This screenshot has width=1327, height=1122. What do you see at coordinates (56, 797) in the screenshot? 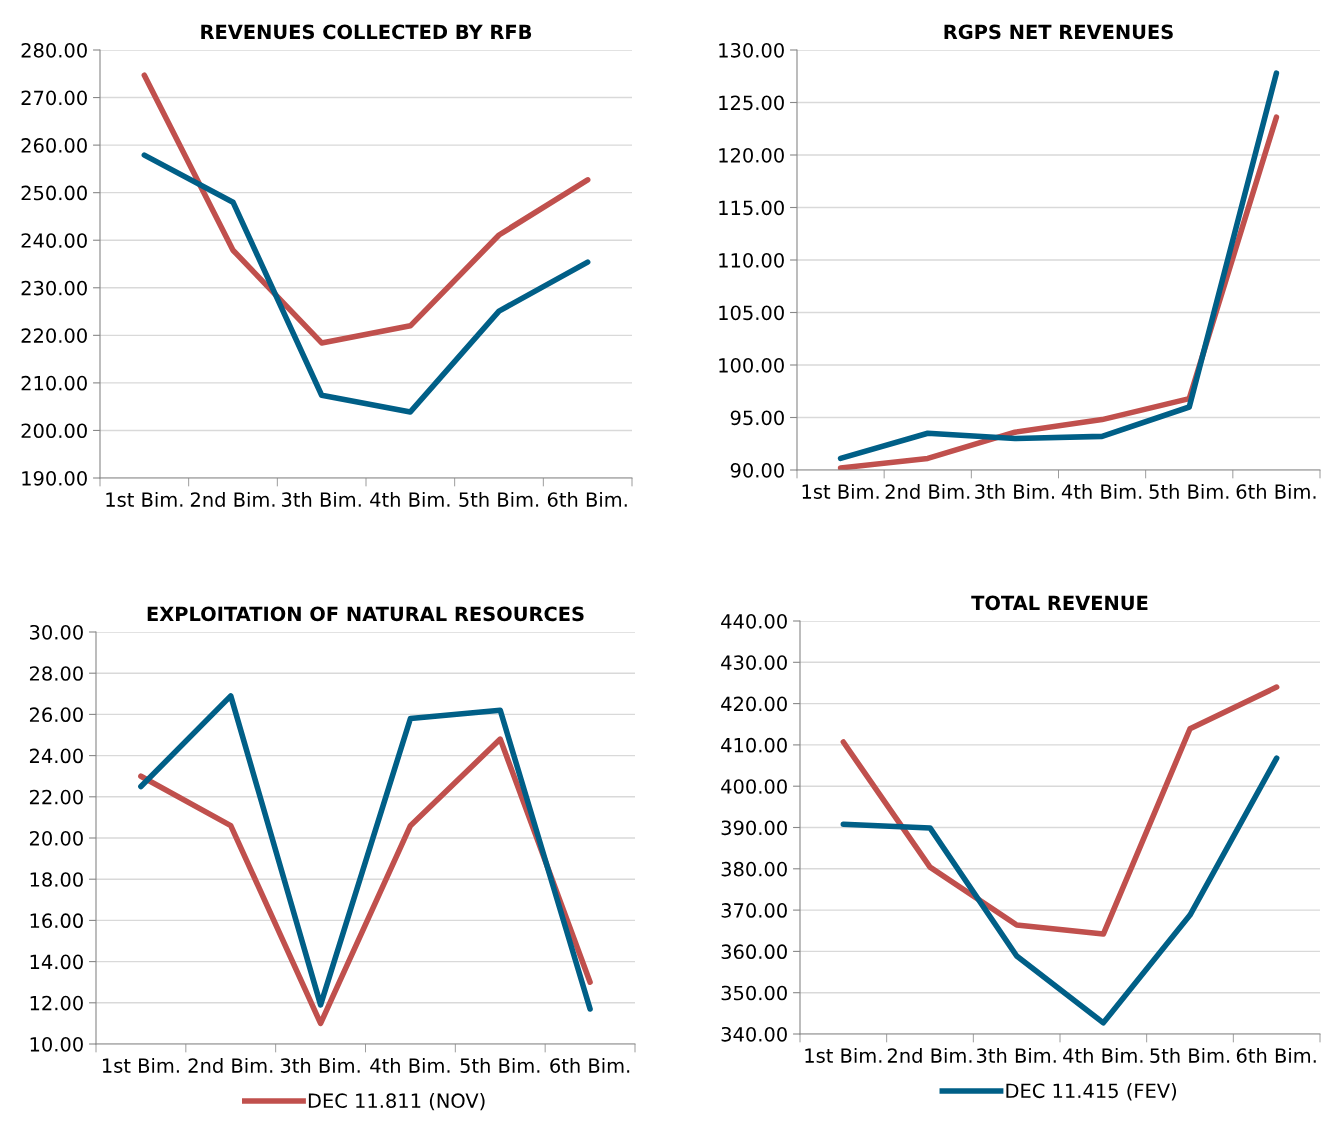
I see `y-tick-label: 22.00` at bounding box center [56, 797].